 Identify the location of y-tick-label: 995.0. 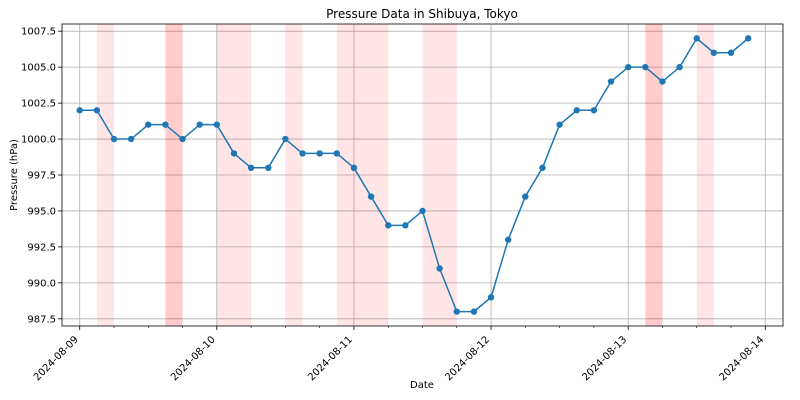
(41, 211).